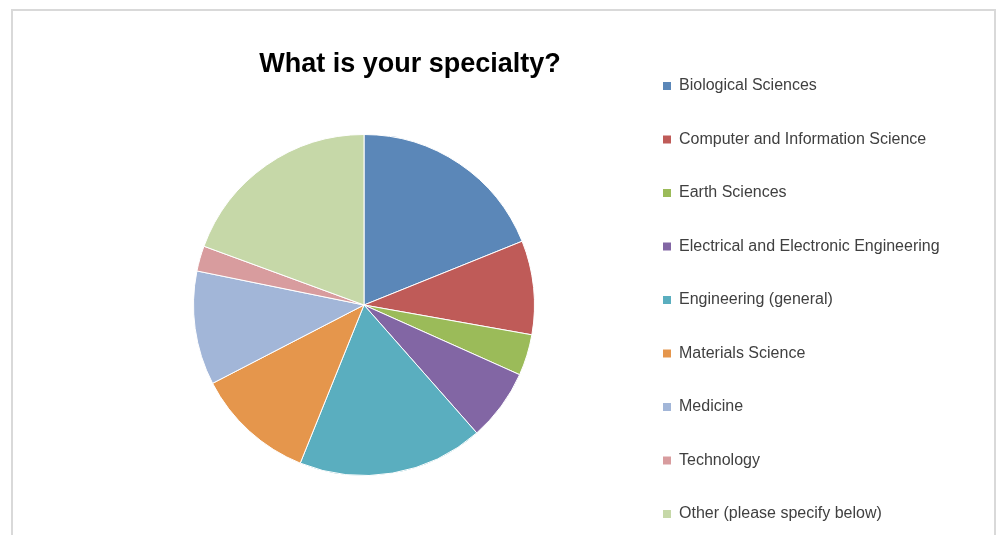  Describe the element at coordinates (719, 459) in the screenshot. I see `legend-label: Technology` at that location.